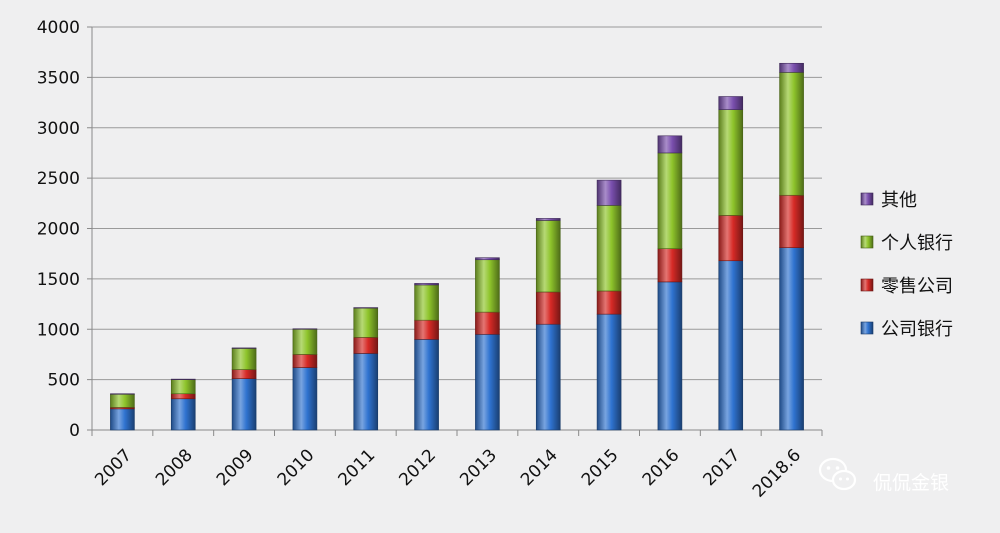 The width and height of the screenshot is (1000, 533). I want to click on legend-item: 零售公司, so click(906, 286).